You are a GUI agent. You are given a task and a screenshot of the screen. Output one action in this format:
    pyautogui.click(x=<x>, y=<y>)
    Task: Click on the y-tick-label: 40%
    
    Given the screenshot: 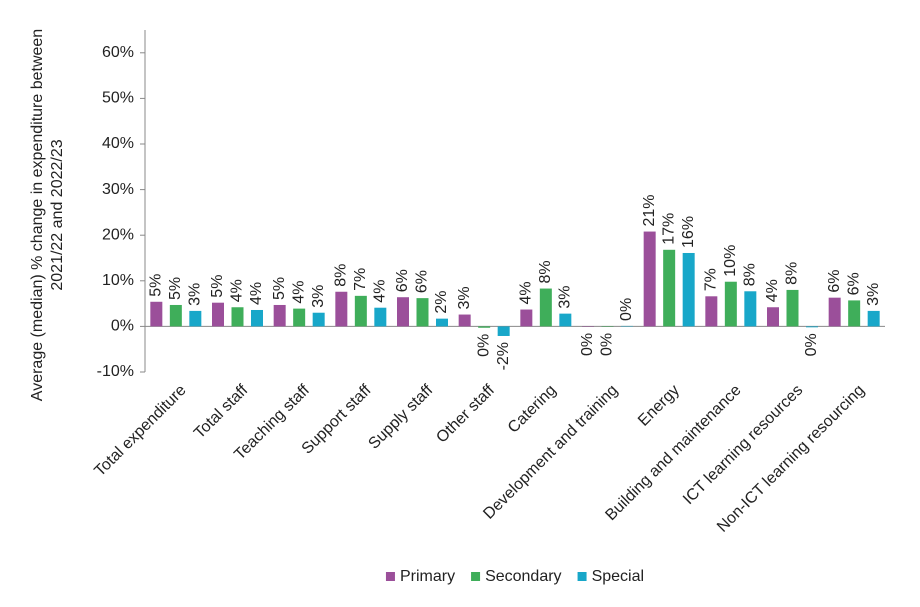 What is the action you would take?
    pyautogui.click(x=118, y=143)
    